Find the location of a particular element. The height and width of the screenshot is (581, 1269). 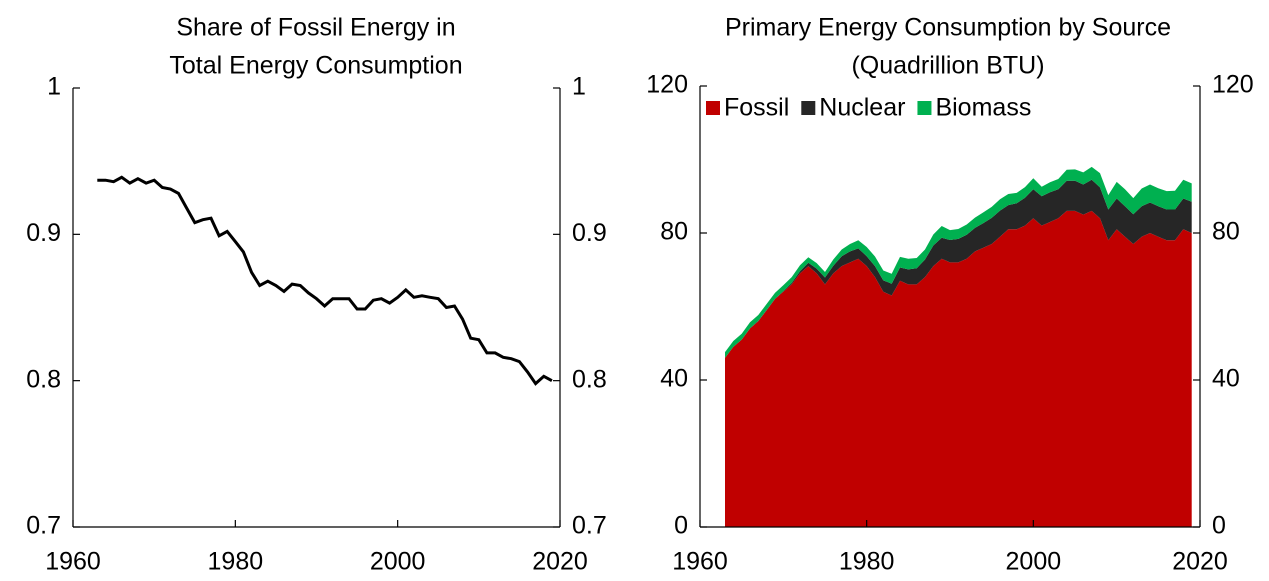

chart-title: Total Energy Consumption is located at coordinates (315, 66).